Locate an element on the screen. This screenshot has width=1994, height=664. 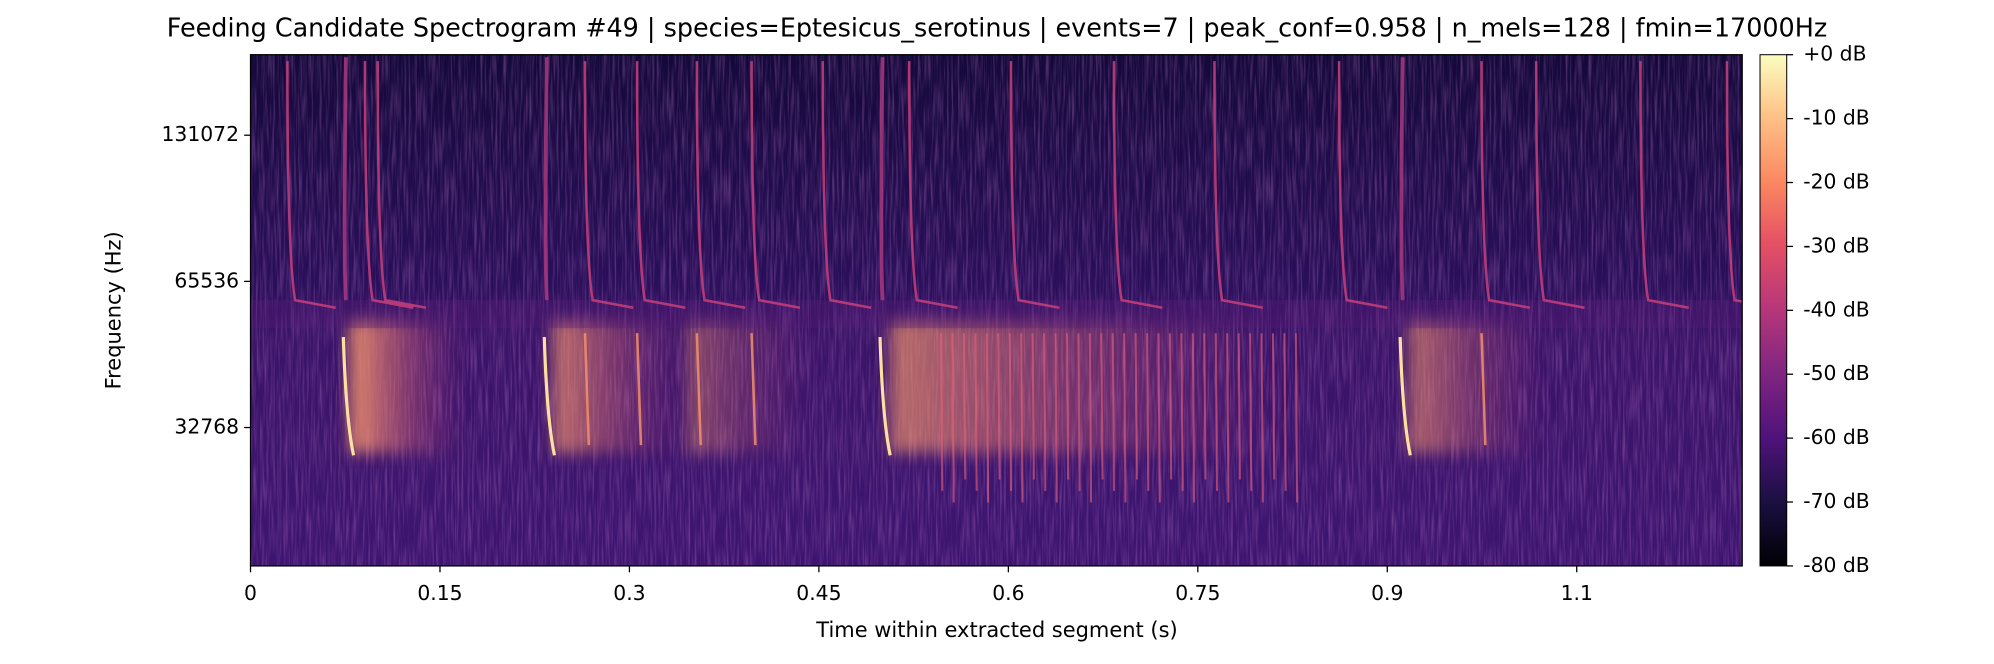
energy-band is located at coordinates (996, 314).